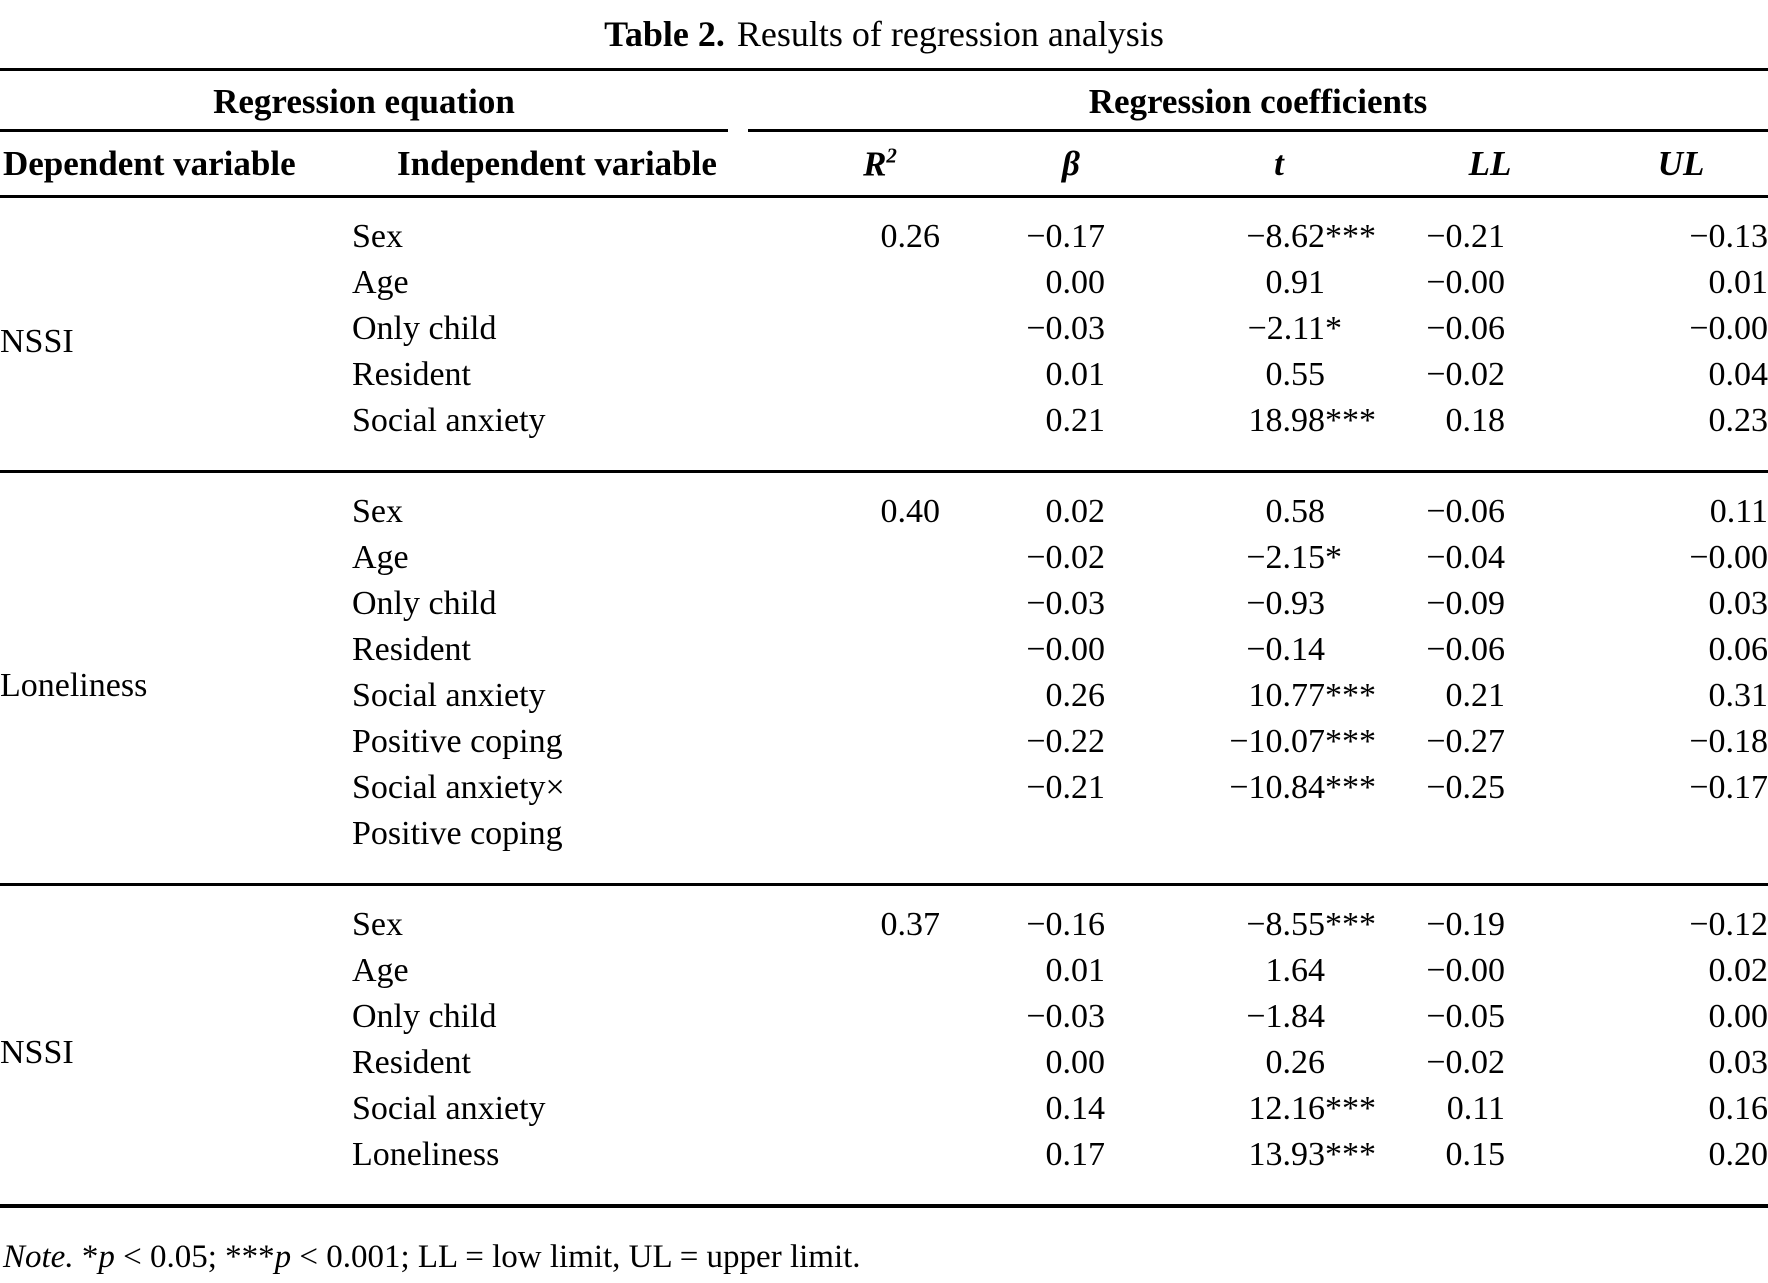 The image size is (1768, 1283). Describe the element at coordinates (1287, 1108) in the screenshot. I see `cell-t-value: 12.16` at that location.